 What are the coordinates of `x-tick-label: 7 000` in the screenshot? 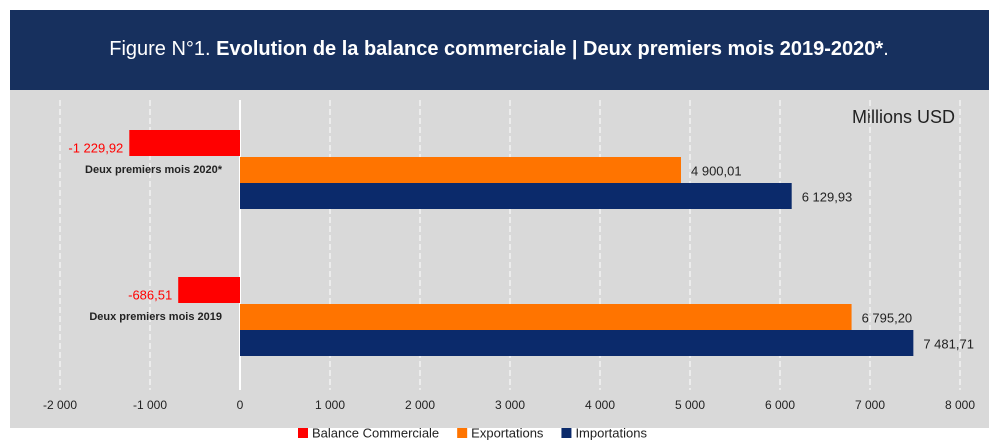 It's located at (870, 405).